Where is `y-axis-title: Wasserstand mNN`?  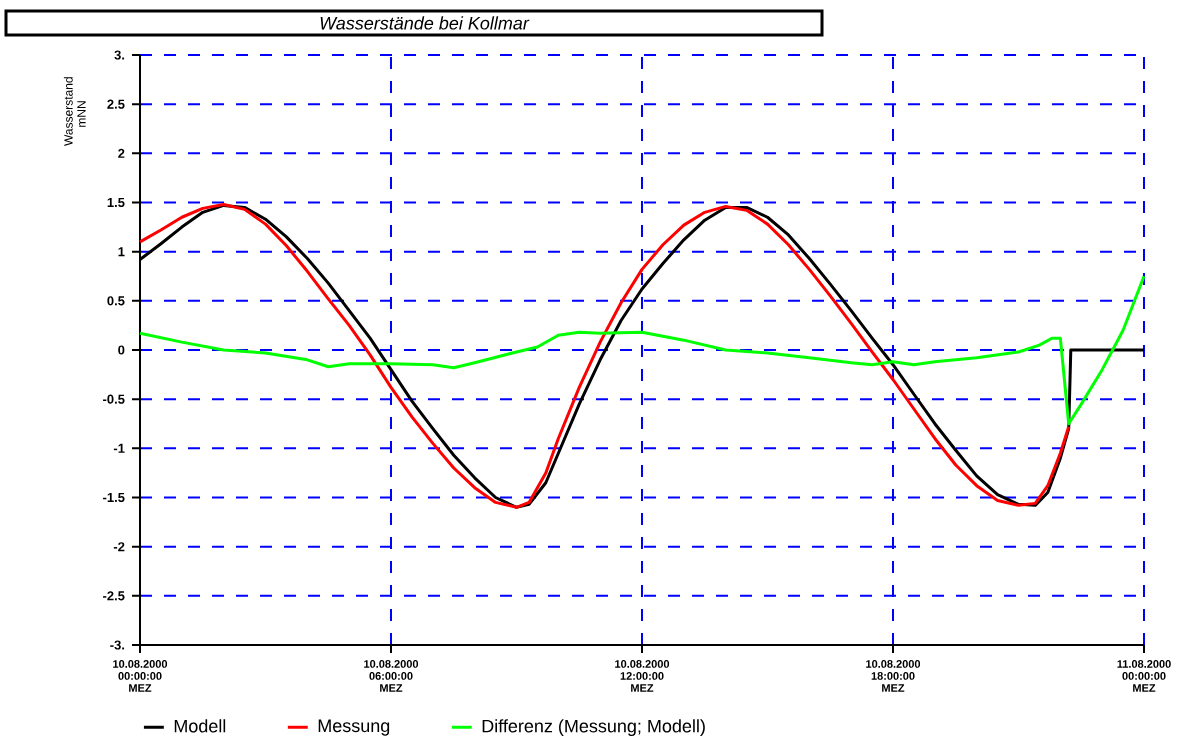 y-axis-title: Wasserstand mNN is located at coordinates (74, 111).